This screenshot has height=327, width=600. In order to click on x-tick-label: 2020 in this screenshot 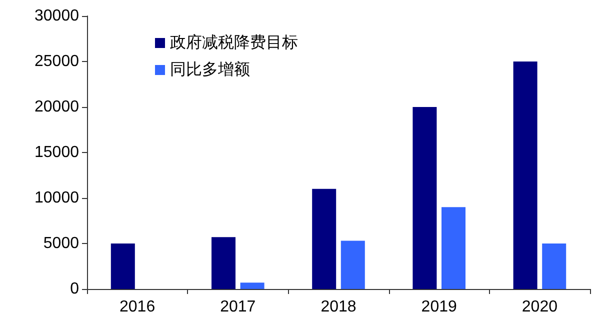, I will do `click(540, 307)`.